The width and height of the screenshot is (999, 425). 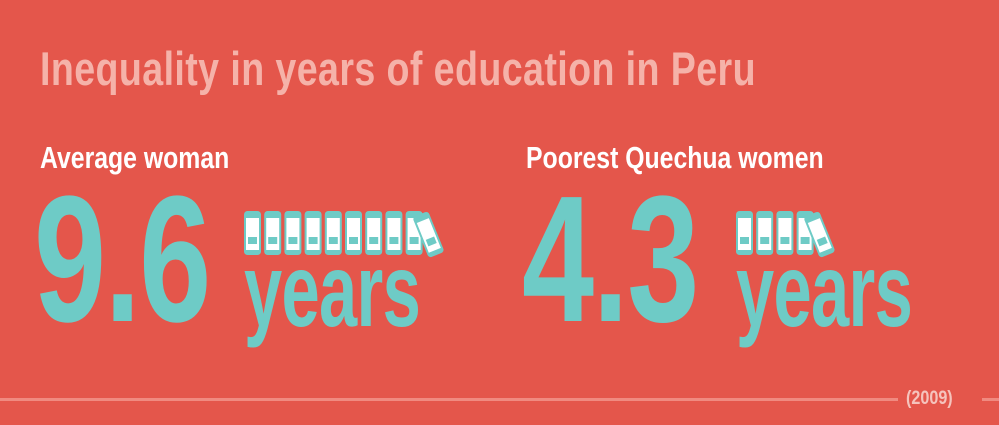 I want to click on footer-rule-end, so click(x=990, y=399).